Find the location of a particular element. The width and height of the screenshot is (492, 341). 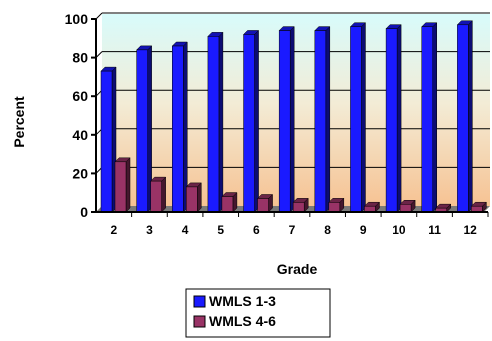

x-tick-label: 12 is located at coordinates (471, 230).